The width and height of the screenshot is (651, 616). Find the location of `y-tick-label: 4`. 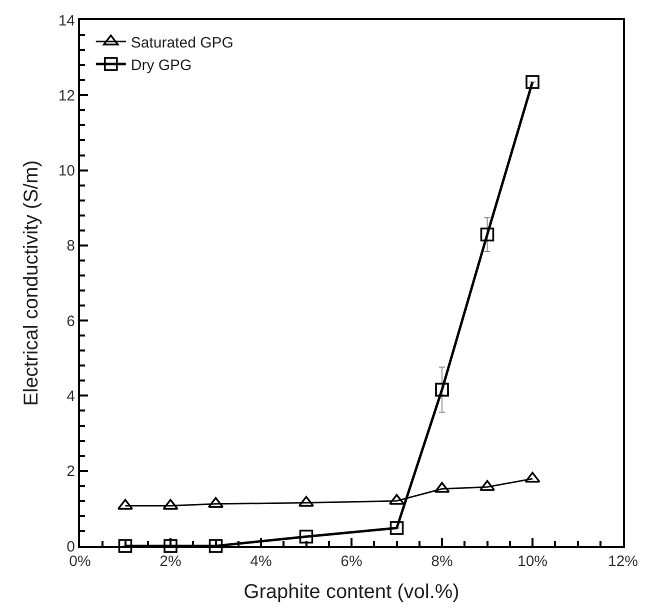

y-tick-label: 4 is located at coordinates (70, 396).